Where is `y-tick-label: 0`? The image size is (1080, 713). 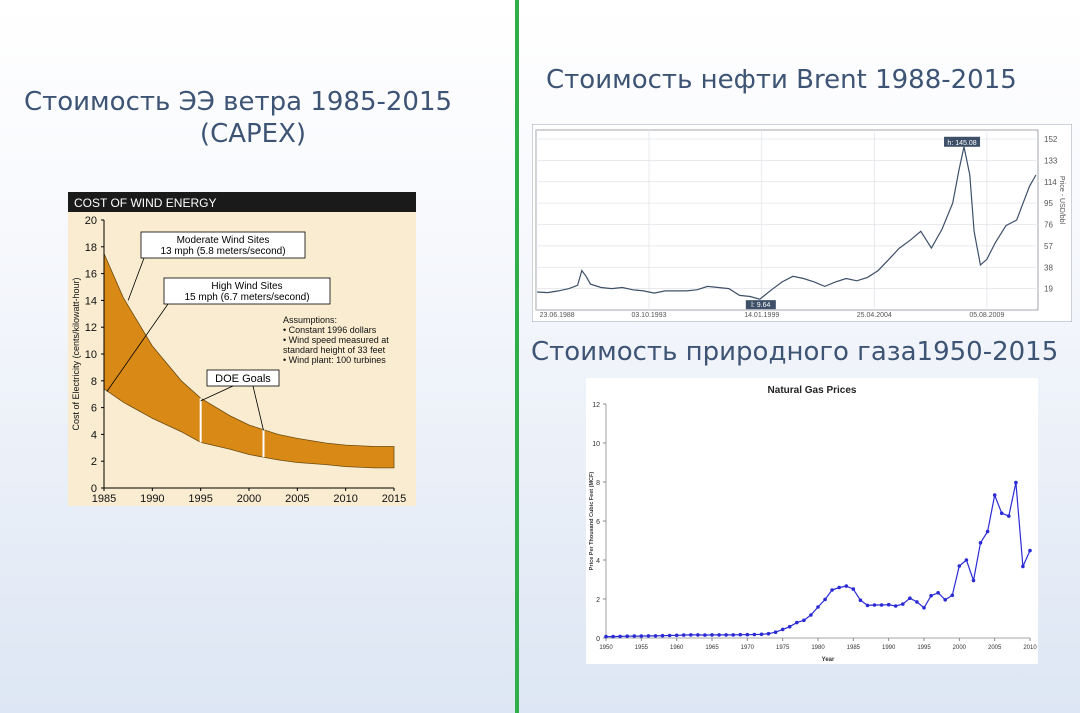 y-tick-label: 0 is located at coordinates (598, 639).